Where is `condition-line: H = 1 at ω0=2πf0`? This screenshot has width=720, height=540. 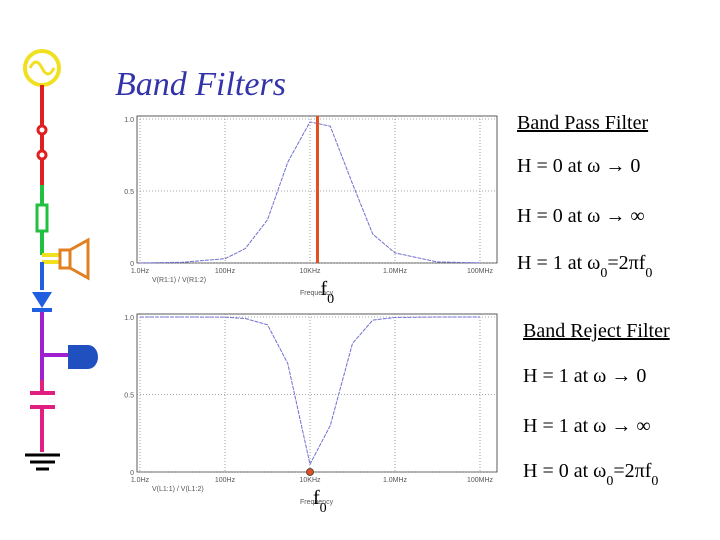 condition-line: H = 1 at ω0=2πf0 is located at coordinates (584, 266).